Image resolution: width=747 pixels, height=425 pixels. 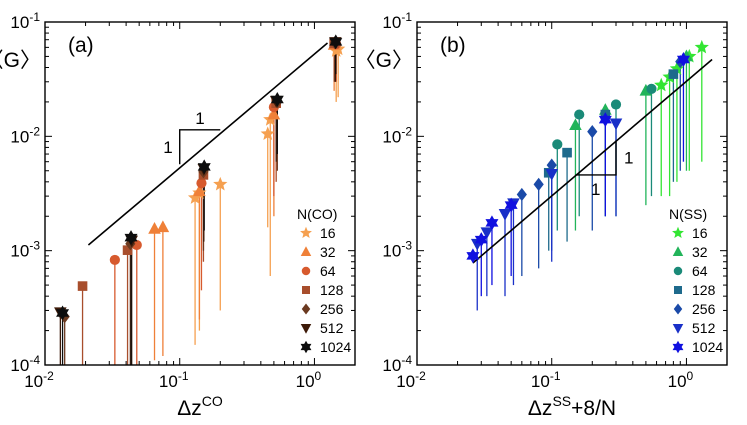 What do you see at coordinates (704, 290) in the screenshot?
I see `legend-label: 128` at bounding box center [704, 290].